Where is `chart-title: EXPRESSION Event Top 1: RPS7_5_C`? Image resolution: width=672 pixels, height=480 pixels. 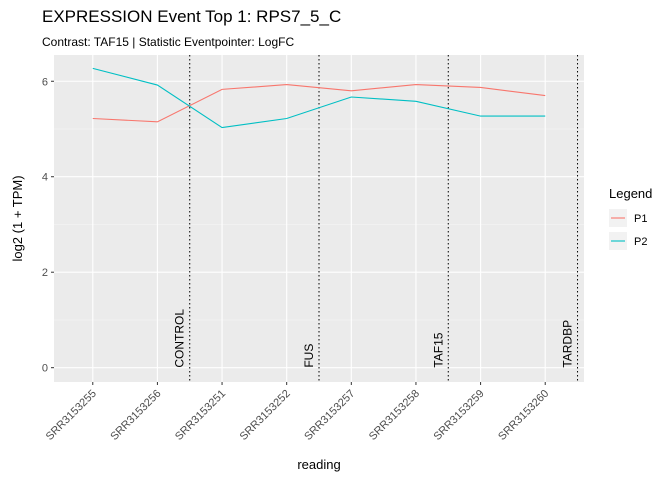 chart-title: EXPRESSION Event Top 1: RPS7_5_C is located at coordinates (191, 16).